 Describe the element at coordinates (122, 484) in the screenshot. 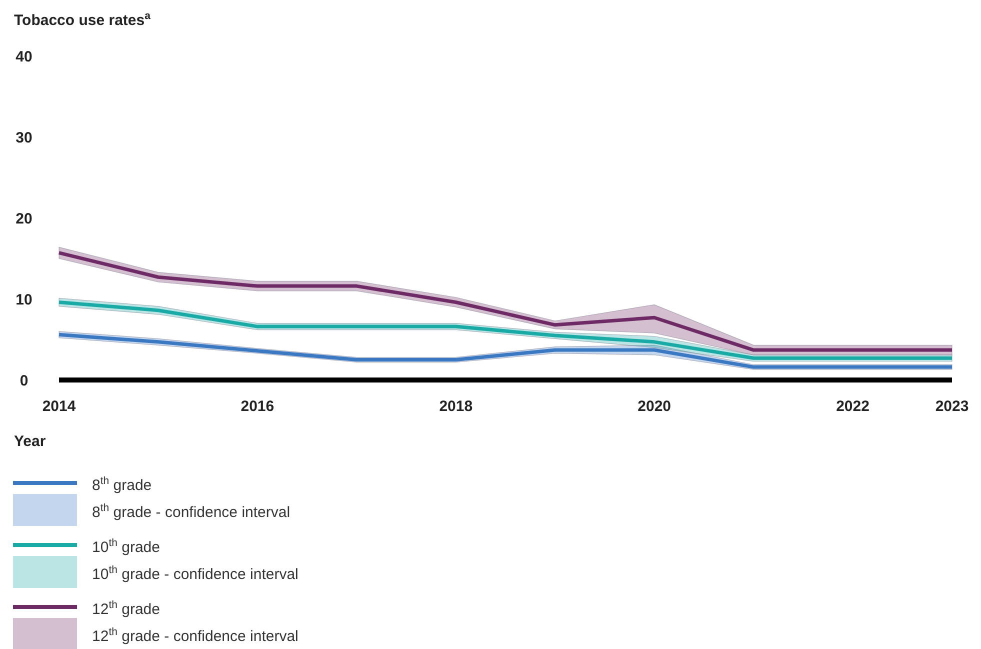

I see `legend-label: 8$^{th}$ grade` at that location.